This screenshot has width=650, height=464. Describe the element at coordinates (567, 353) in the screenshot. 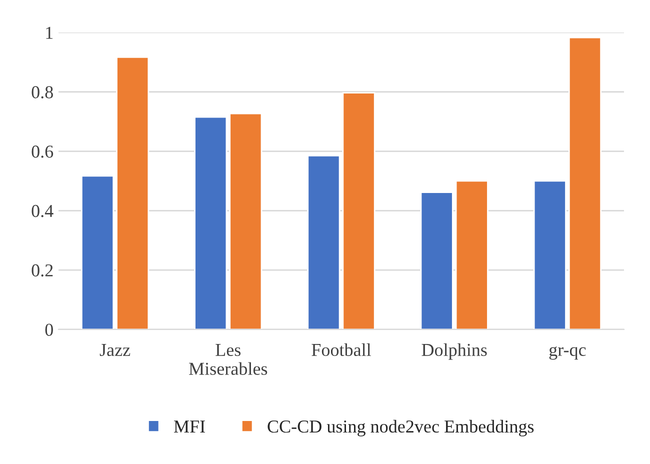

I see `x-tick-label: gr-qc` at that location.